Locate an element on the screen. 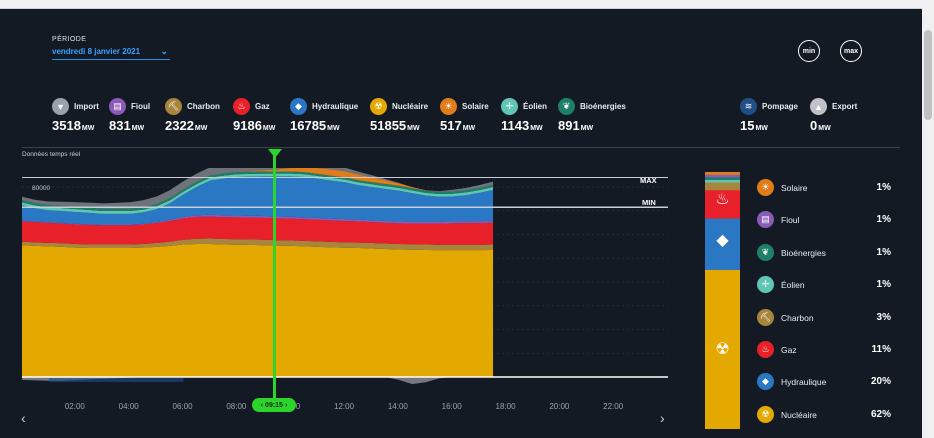 The image size is (934, 438). share-segment-Gaz is located at coordinates (722, 204).